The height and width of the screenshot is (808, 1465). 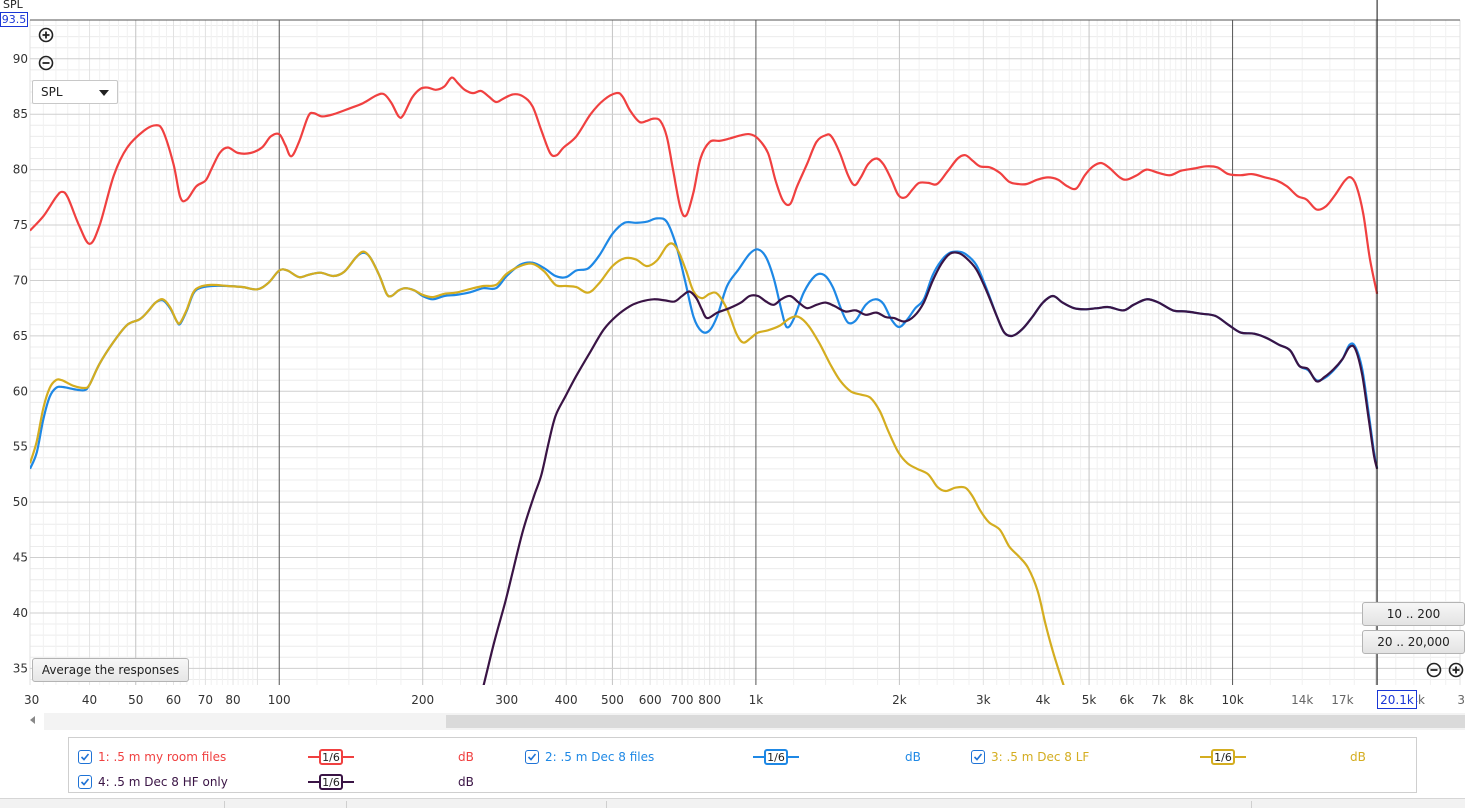 I want to click on smoothing-value-2: 1/6, so click(x=776, y=757).